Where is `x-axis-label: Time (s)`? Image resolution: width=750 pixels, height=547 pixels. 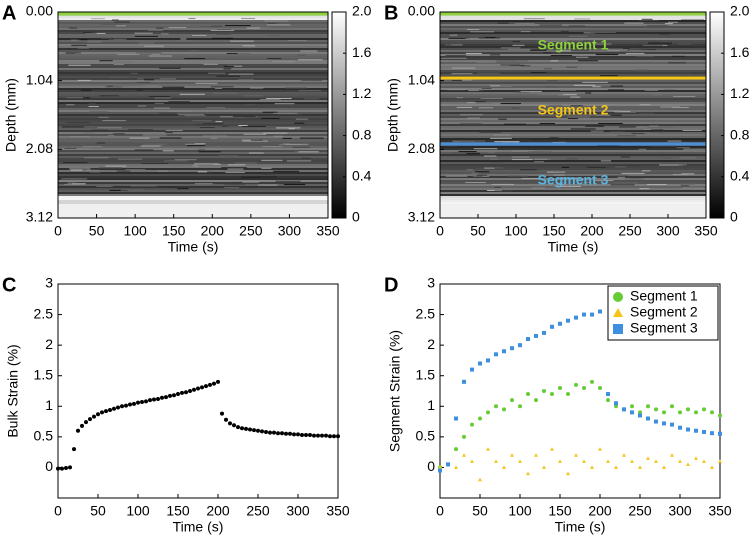
x-axis-label: Time (s) is located at coordinates (580, 527).